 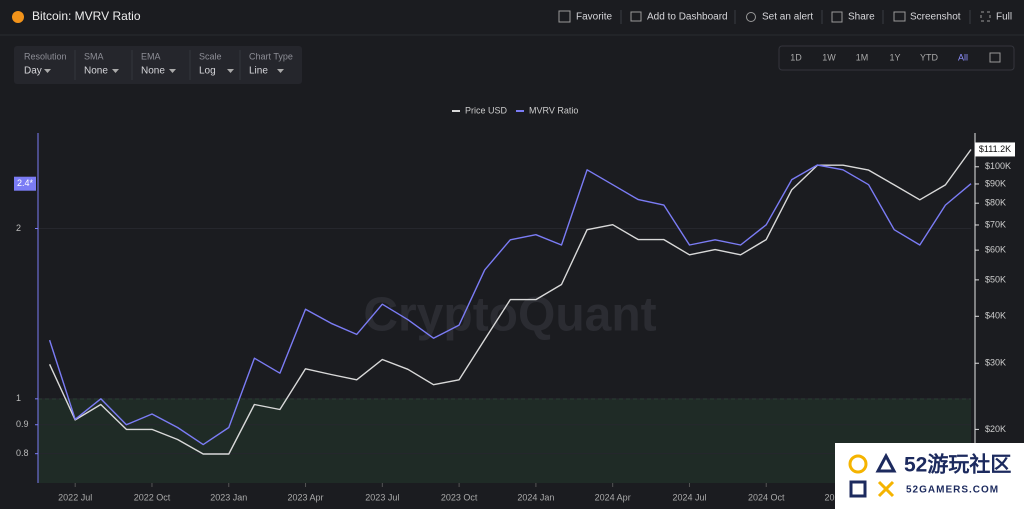 I want to click on y-tick-label: 1, so click(x=18, y=398).